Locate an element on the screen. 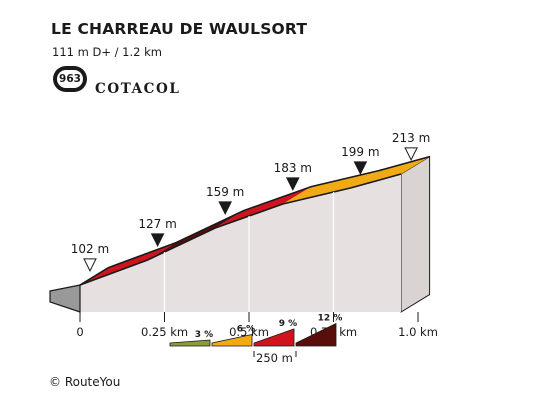  cotacol-badge: 963 is located at coordinates (70, 79).